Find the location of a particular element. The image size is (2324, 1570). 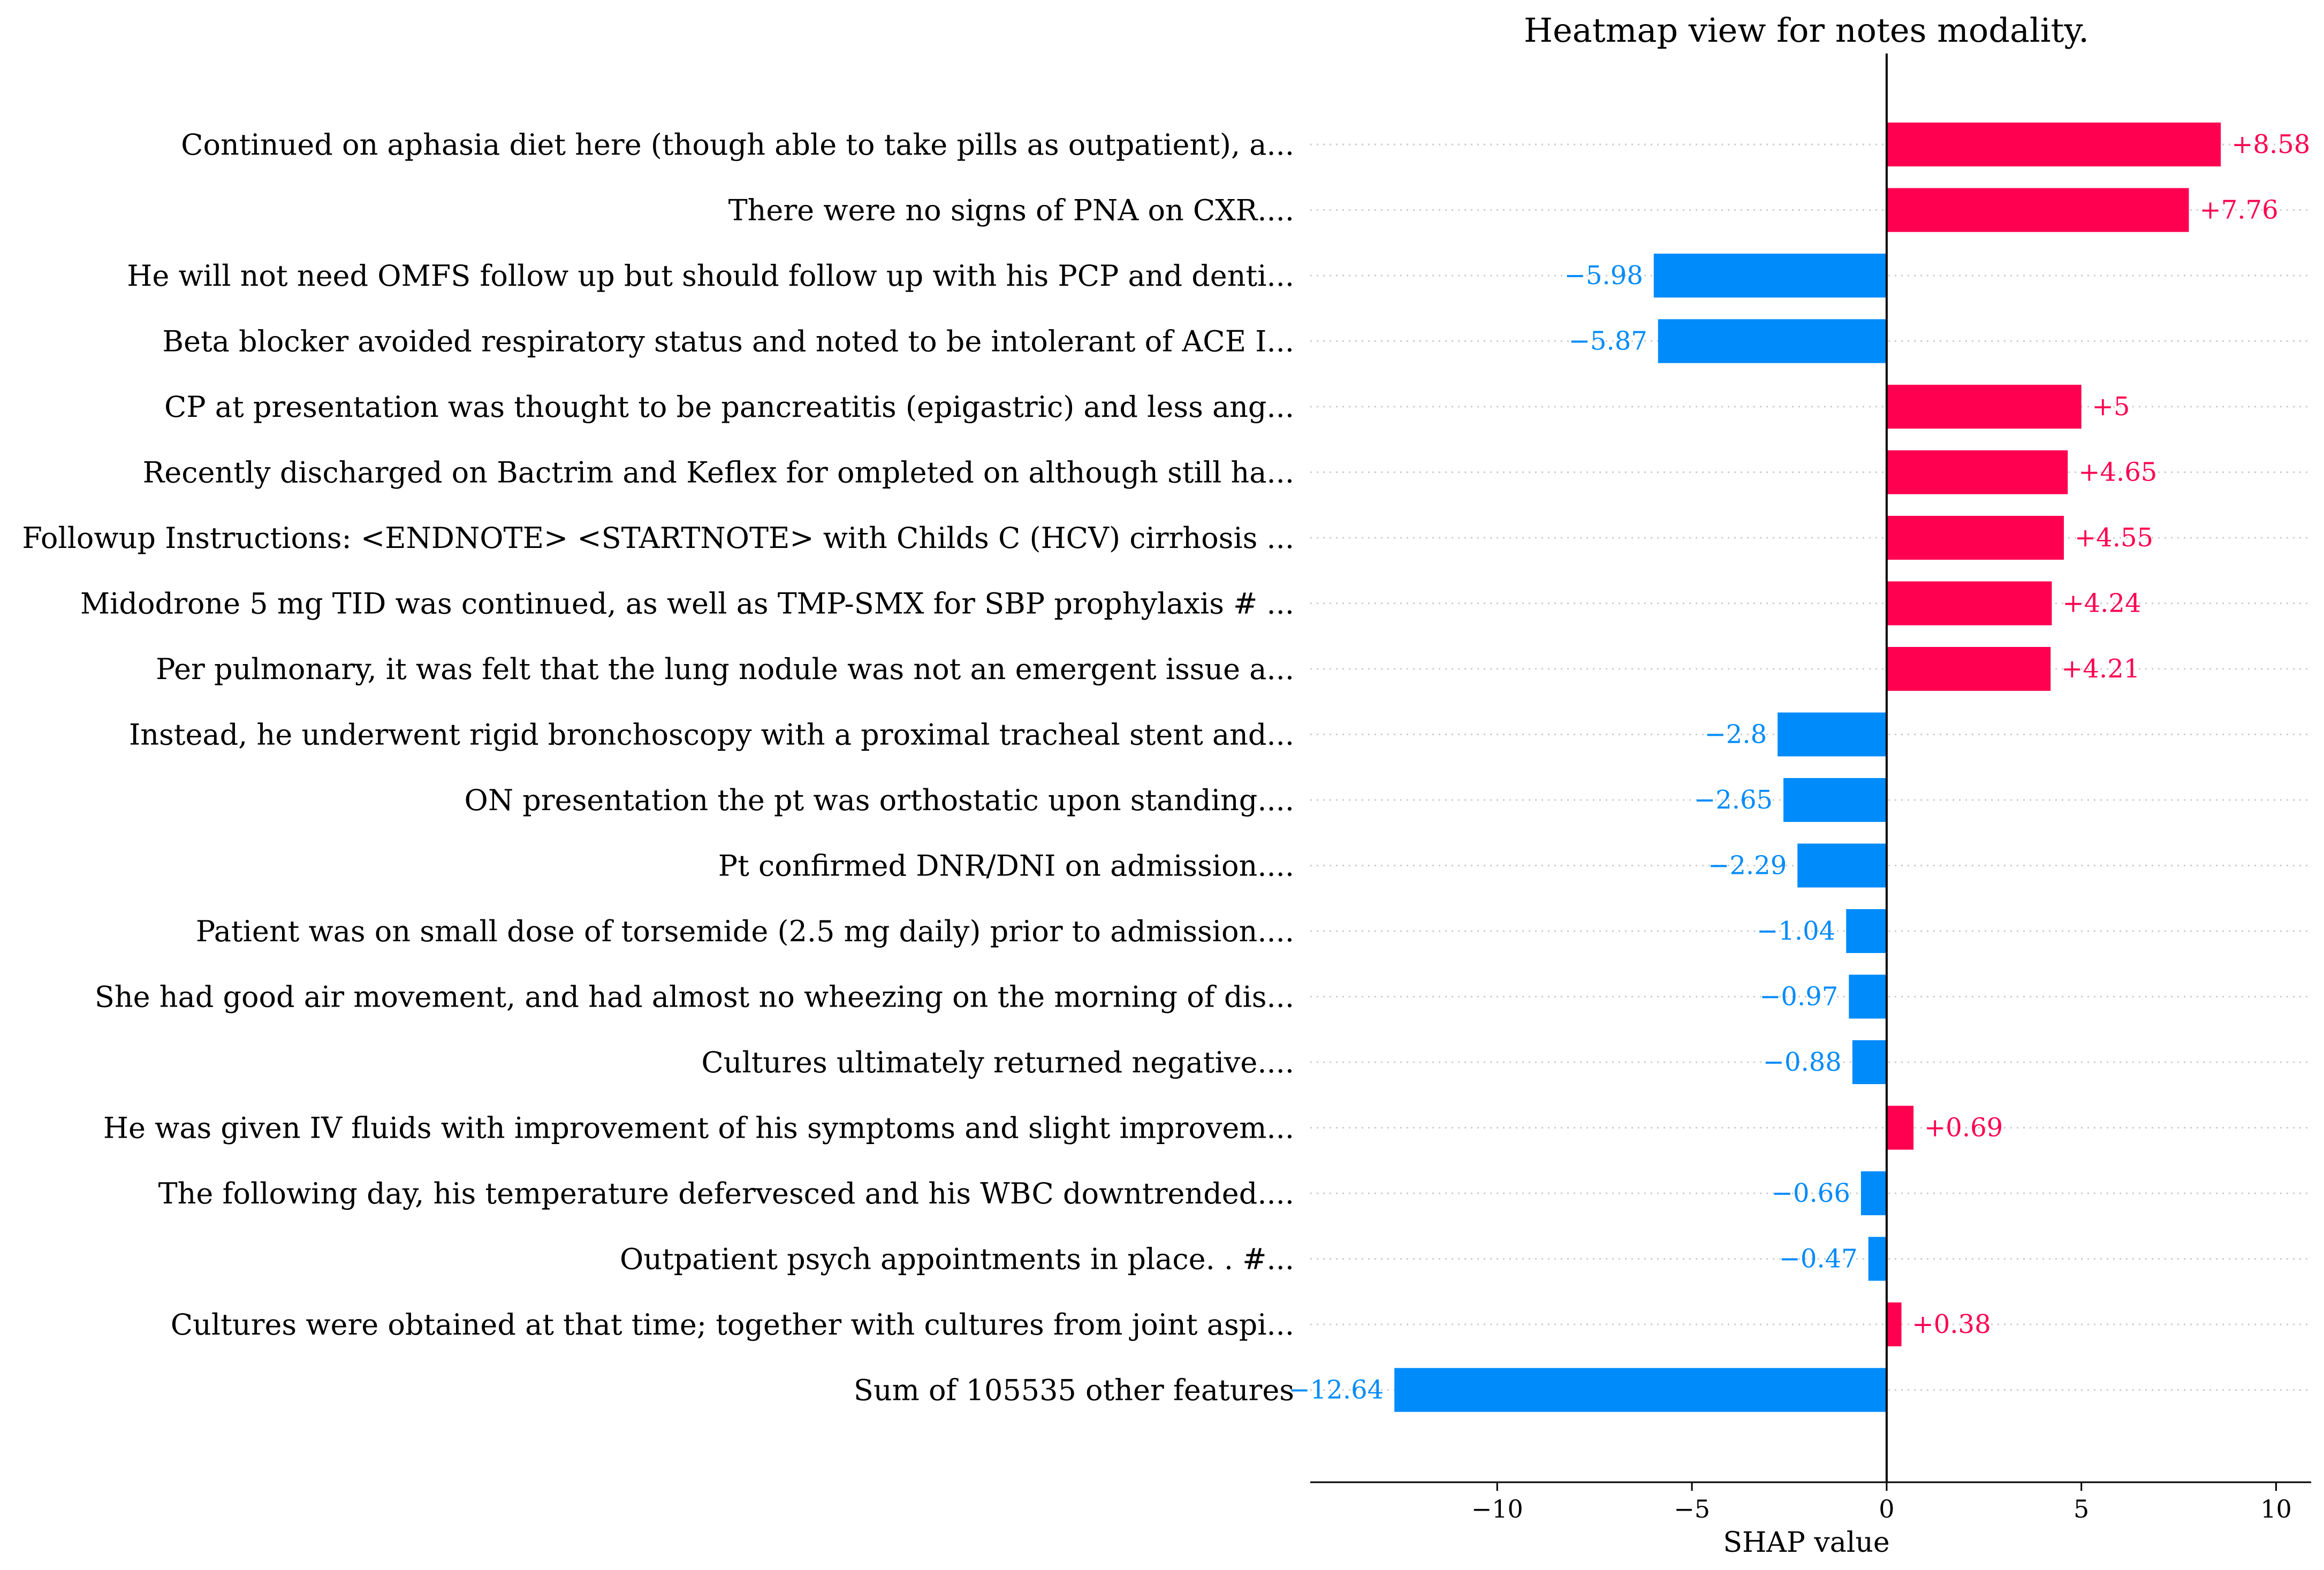

feature-label: Sum of 105535 other features is located at coordinates (1074, 1390).